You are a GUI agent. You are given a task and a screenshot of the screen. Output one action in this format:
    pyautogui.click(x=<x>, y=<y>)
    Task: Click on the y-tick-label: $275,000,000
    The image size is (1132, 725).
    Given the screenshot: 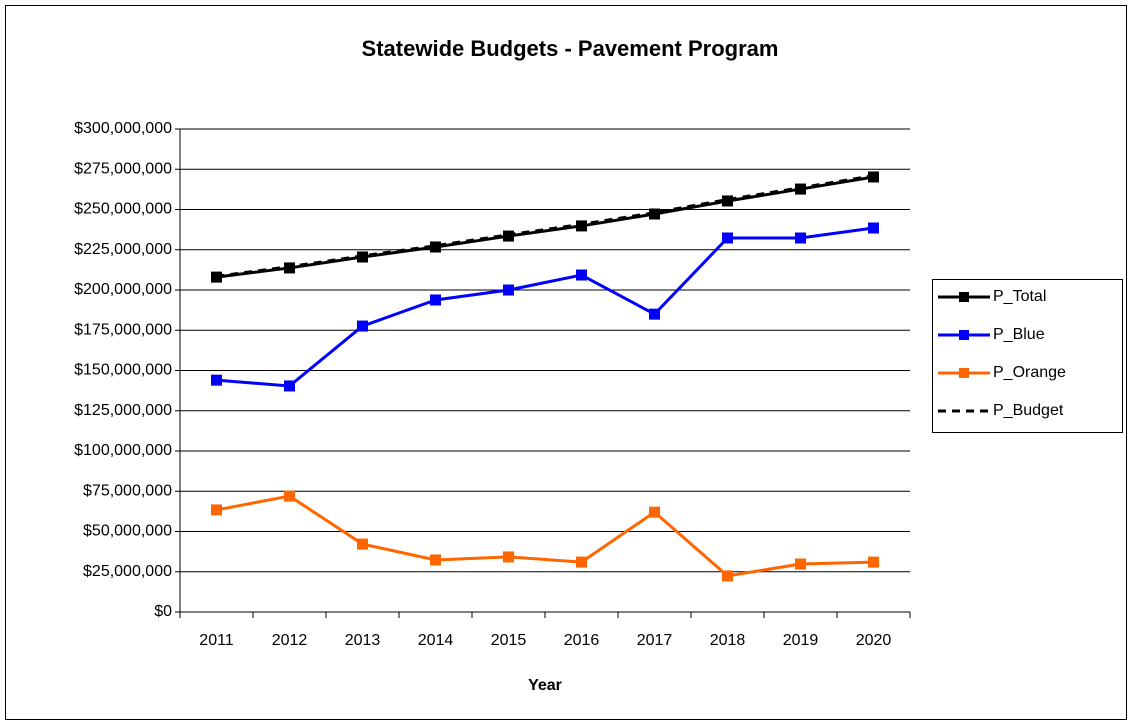 What is the action you would take?
    pyautogui.click(x=123, y=168)
    